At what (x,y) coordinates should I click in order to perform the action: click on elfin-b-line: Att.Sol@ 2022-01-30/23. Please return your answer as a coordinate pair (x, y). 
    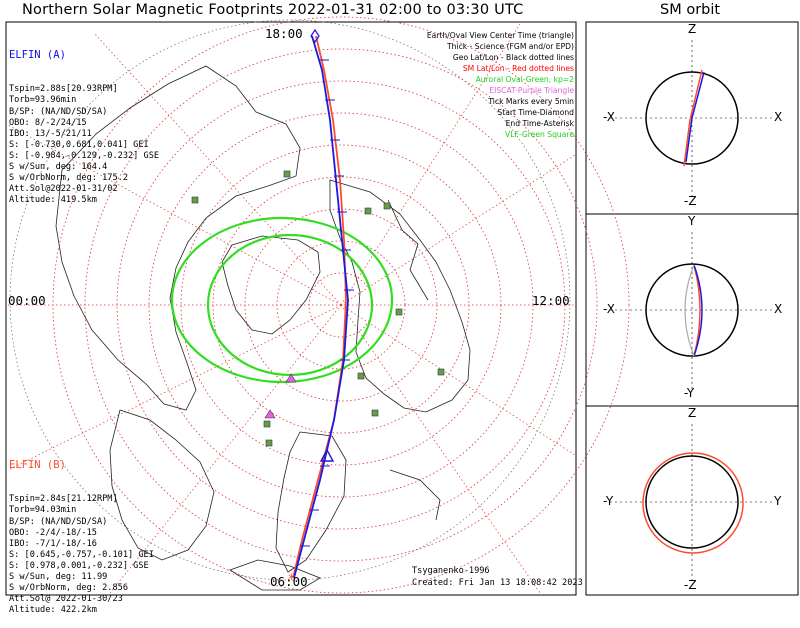
    Looking at the image, I should click on (66, 599).